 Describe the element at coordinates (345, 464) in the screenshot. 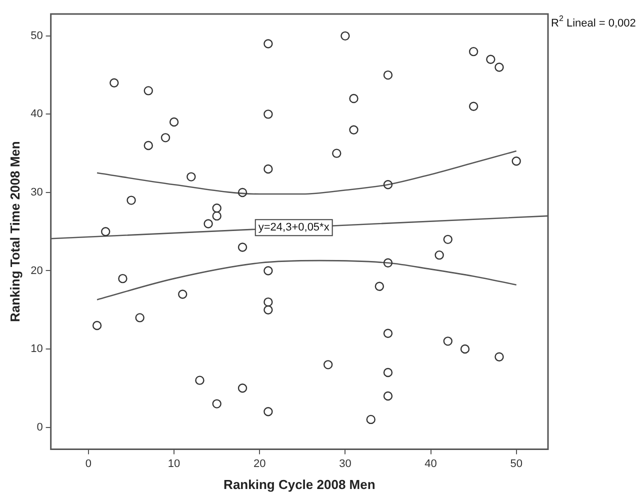

I see `x-tick-label: 30` at that location.